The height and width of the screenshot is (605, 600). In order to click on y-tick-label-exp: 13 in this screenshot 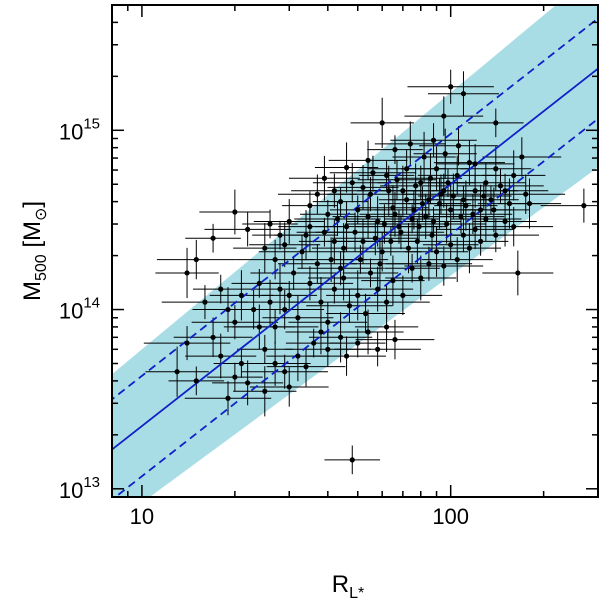, I will do `click(91, 482)`.